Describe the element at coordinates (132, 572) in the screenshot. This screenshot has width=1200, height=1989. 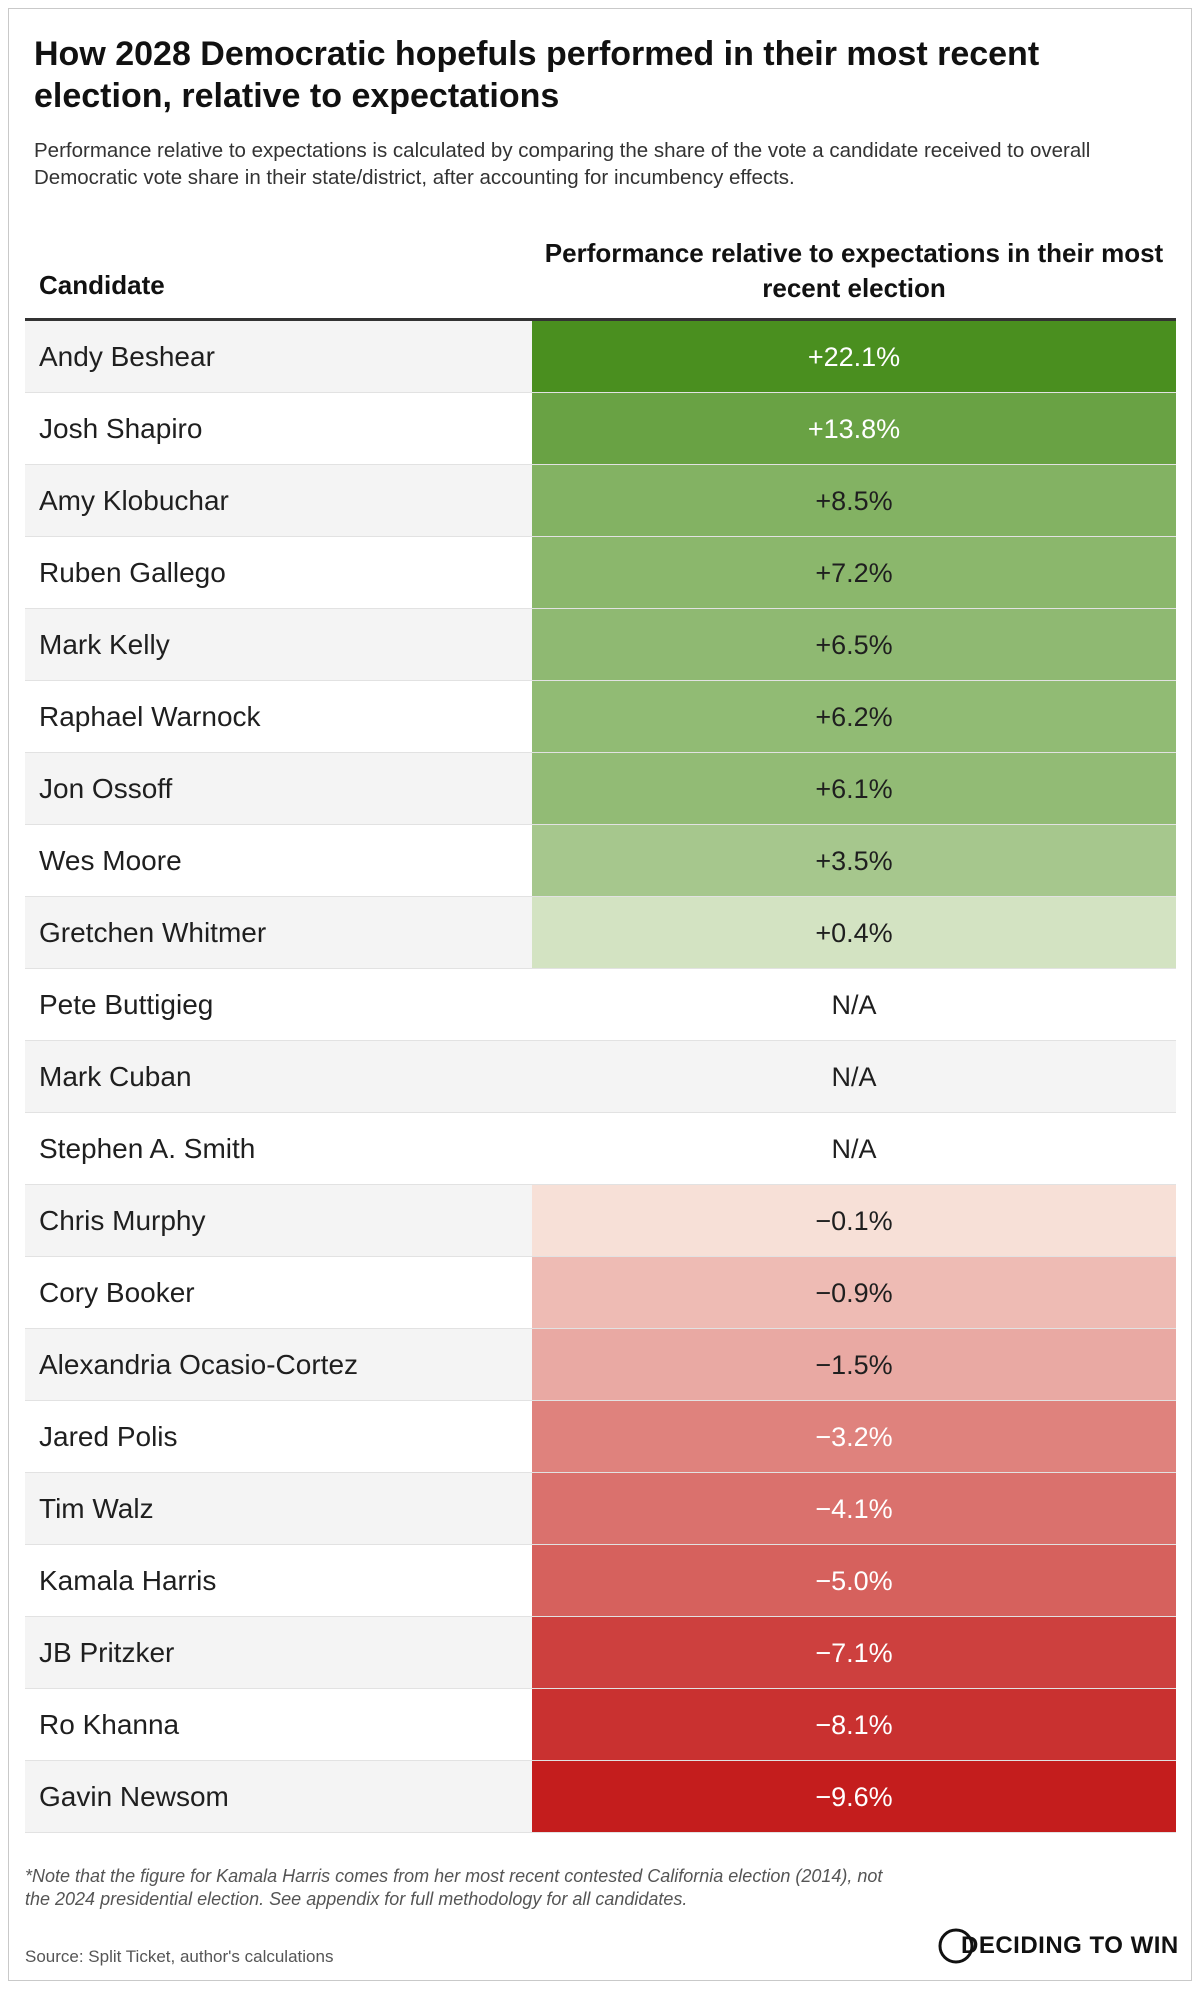
I see `candidate-name: Ruben Gallego` at that location.